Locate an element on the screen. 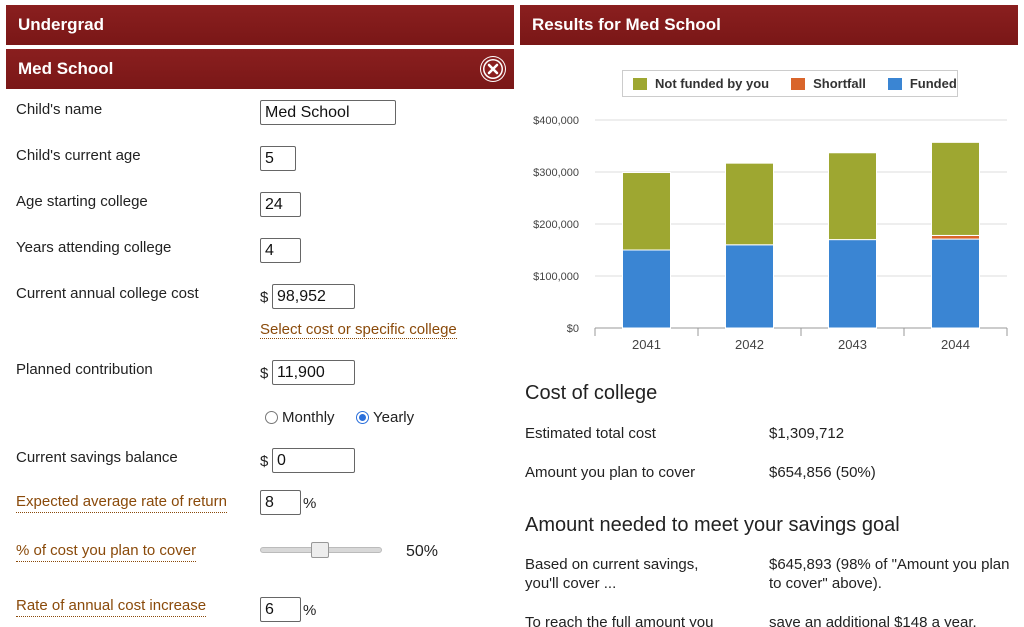  cost-cover-value: 50% is located at coordinates (422, 551).